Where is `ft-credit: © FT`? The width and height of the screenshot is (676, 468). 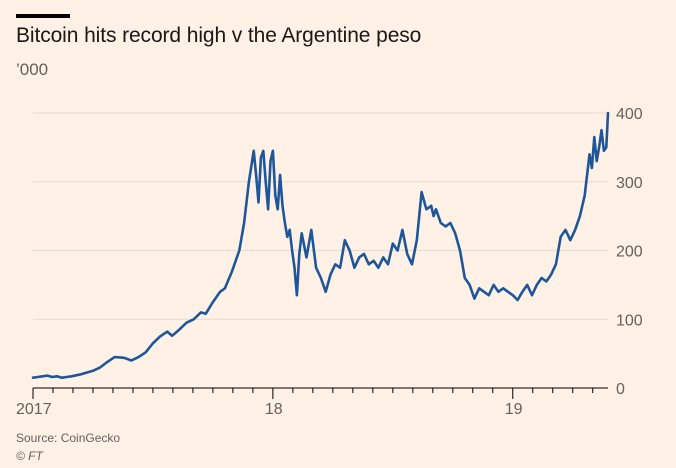
ft-credit: © FT is located at coordinates (29, 456).